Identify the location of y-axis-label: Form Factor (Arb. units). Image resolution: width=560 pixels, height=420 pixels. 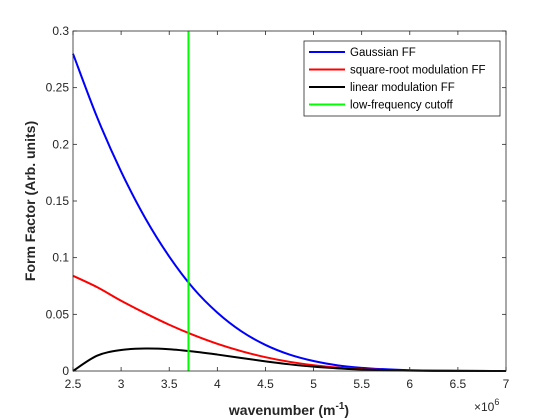
(30, 201).